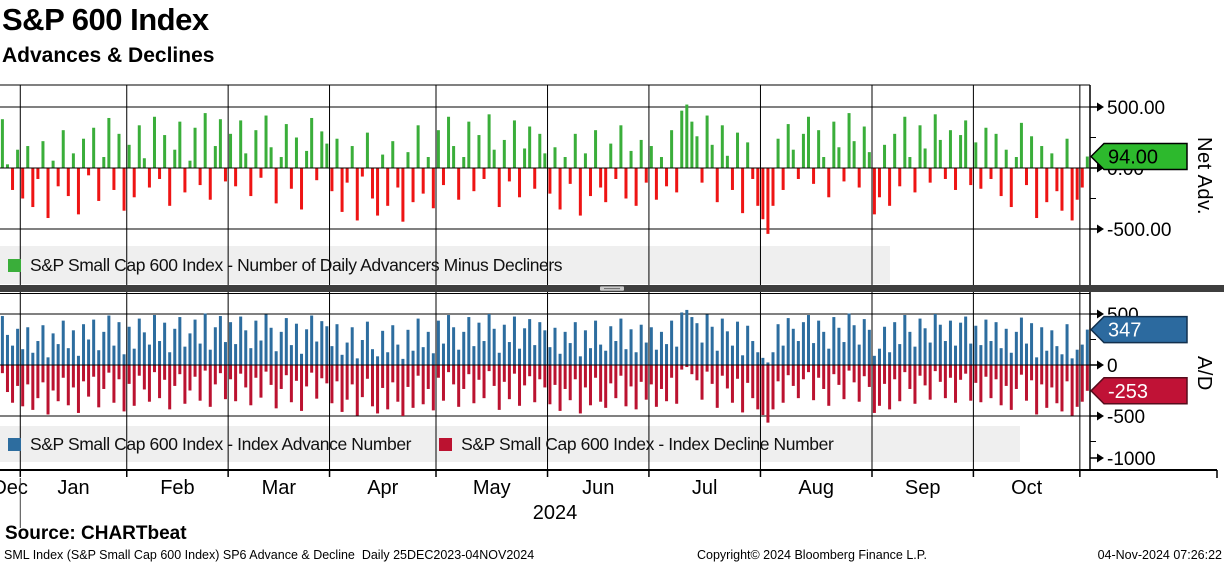  I want to click on decline-last-badge-value: -253, so click(1128, 392).